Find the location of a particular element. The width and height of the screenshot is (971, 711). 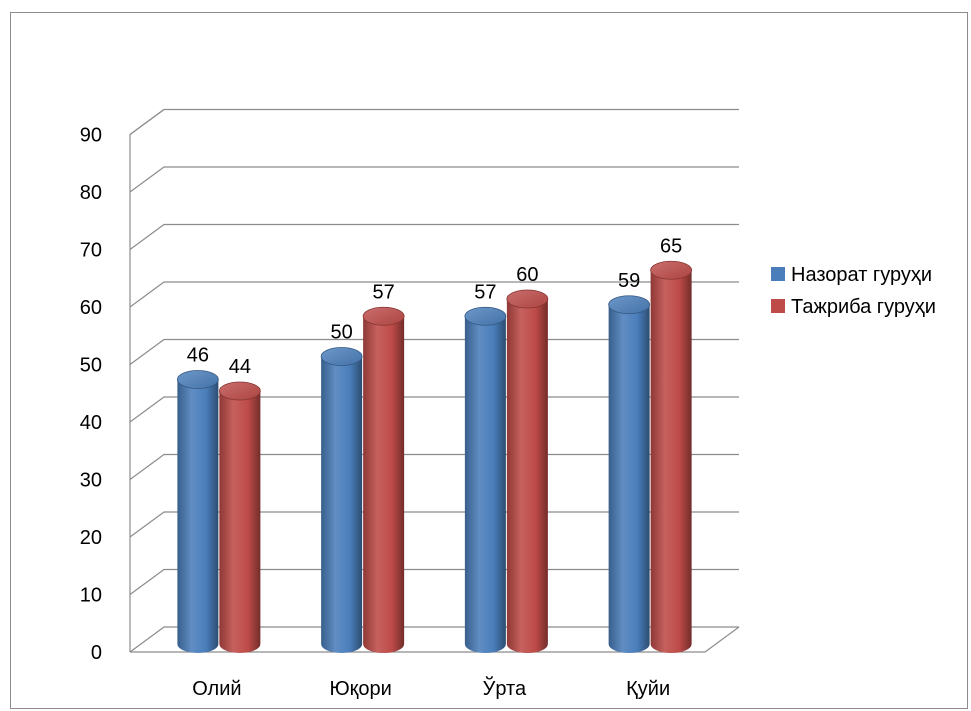

y-tick-label: 20 is located at coordinates (91, 538).